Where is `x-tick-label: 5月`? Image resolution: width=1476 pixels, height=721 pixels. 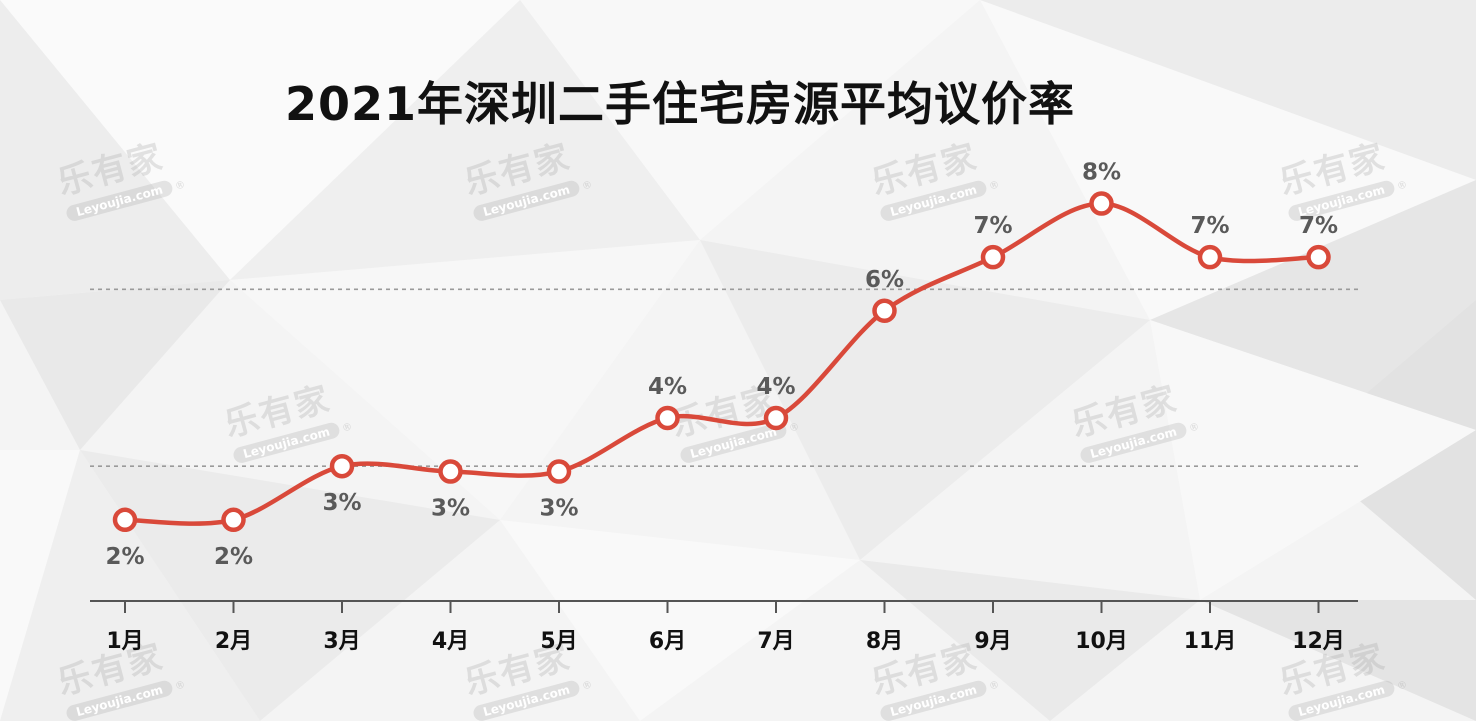
x-tick-label: 5月 is located at coordinates (558, 641).